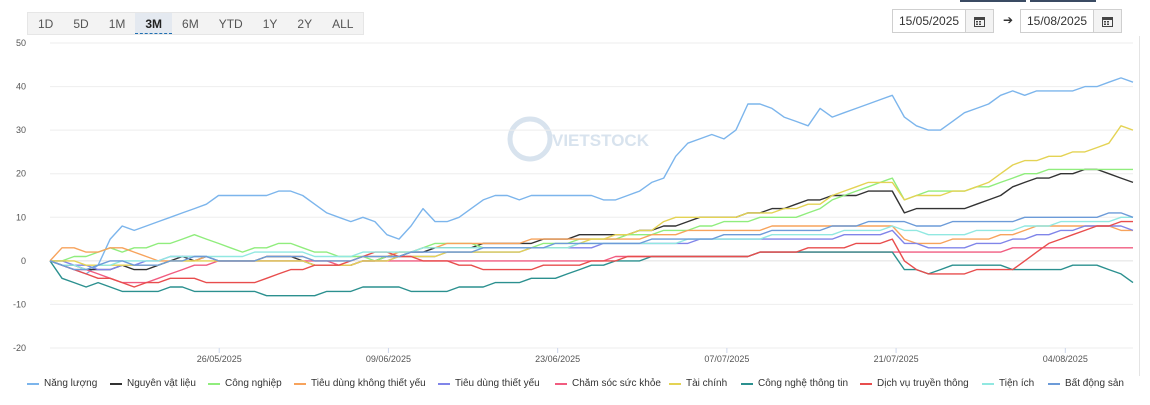  I want to click on legend-label: Chăm sóc sức khỏe, so click(616, 383).